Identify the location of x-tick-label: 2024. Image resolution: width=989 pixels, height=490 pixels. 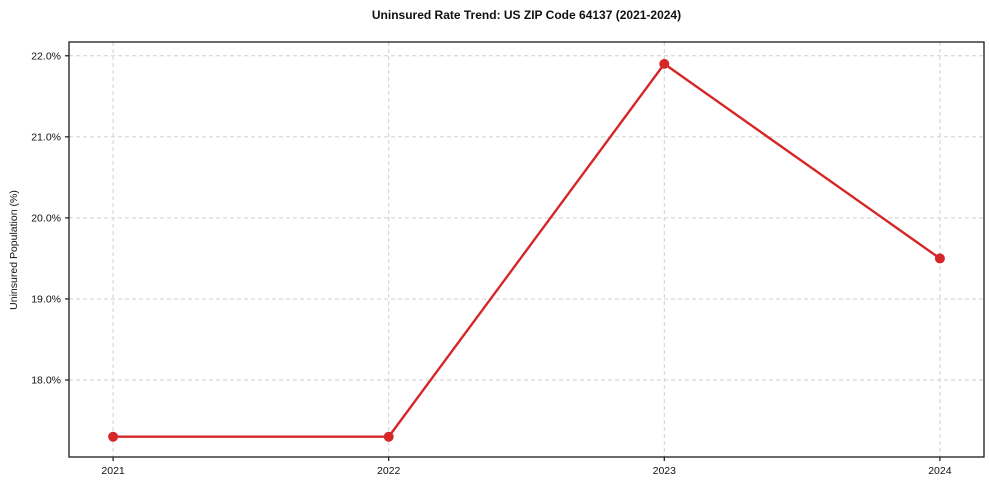
(940, 471).